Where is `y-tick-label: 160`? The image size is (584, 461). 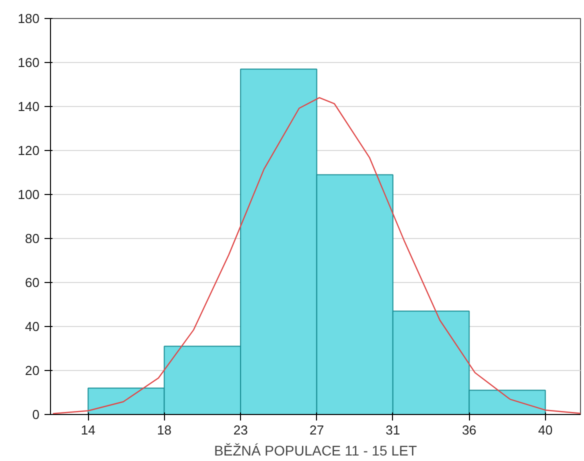 y-tick-label: 160 is located at coordinates (29, 62).